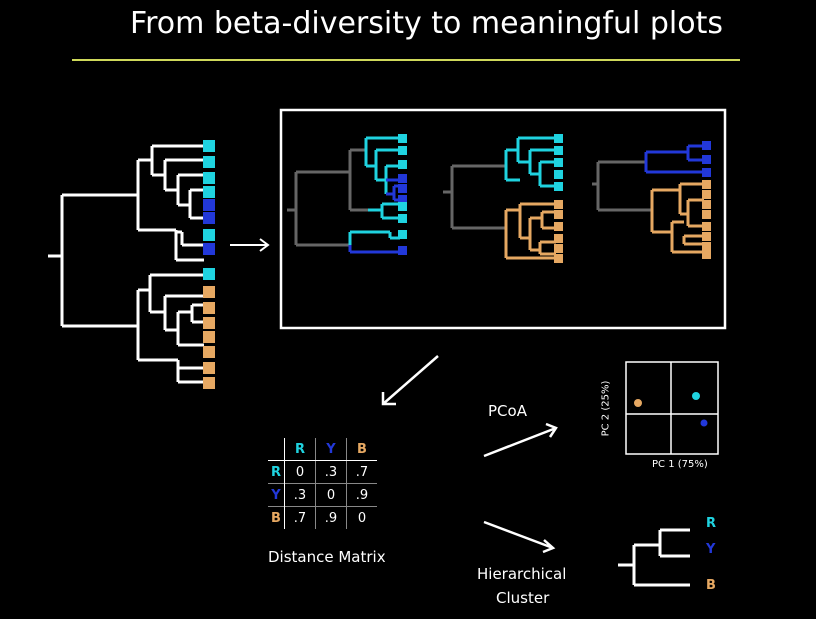 Image resolution: width=816 pixels, height=619 pixels. Describe the element at coordinates (706, 200) in the screenshot. I see `subtree-3-leaves` at that location.